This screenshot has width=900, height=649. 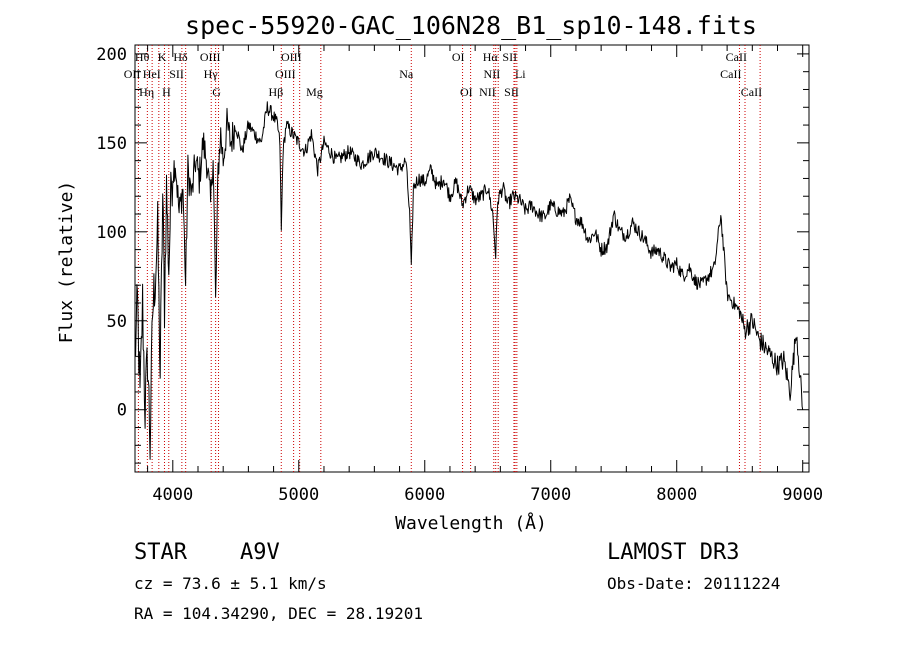 What do you see at coordinates (260, 552) in the screenshot?
I see `spectral-class: A9V` at bounding box center [260, 552].